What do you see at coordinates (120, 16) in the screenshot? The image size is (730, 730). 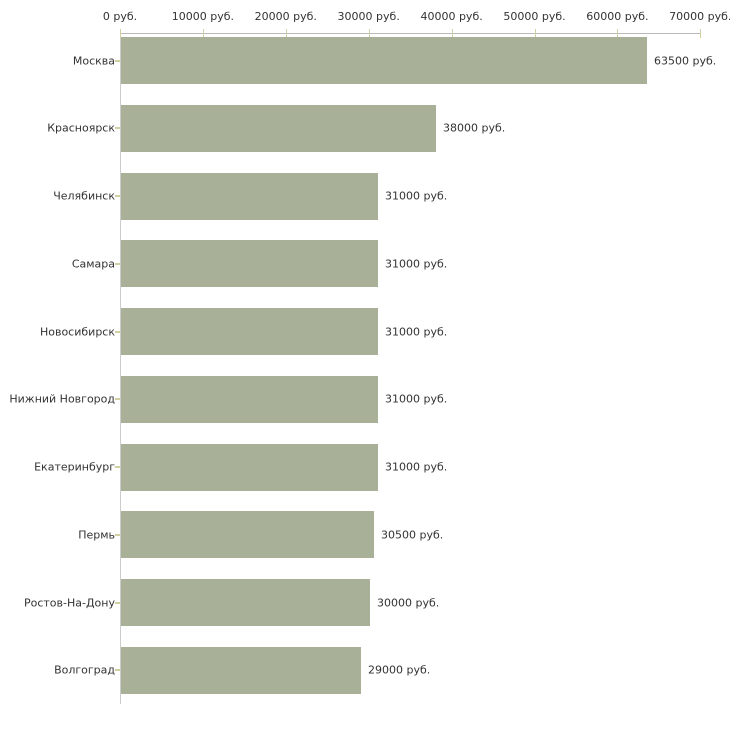 I see `x-axis-tick-label: 0 руб.` at bounding box center [120, 16].